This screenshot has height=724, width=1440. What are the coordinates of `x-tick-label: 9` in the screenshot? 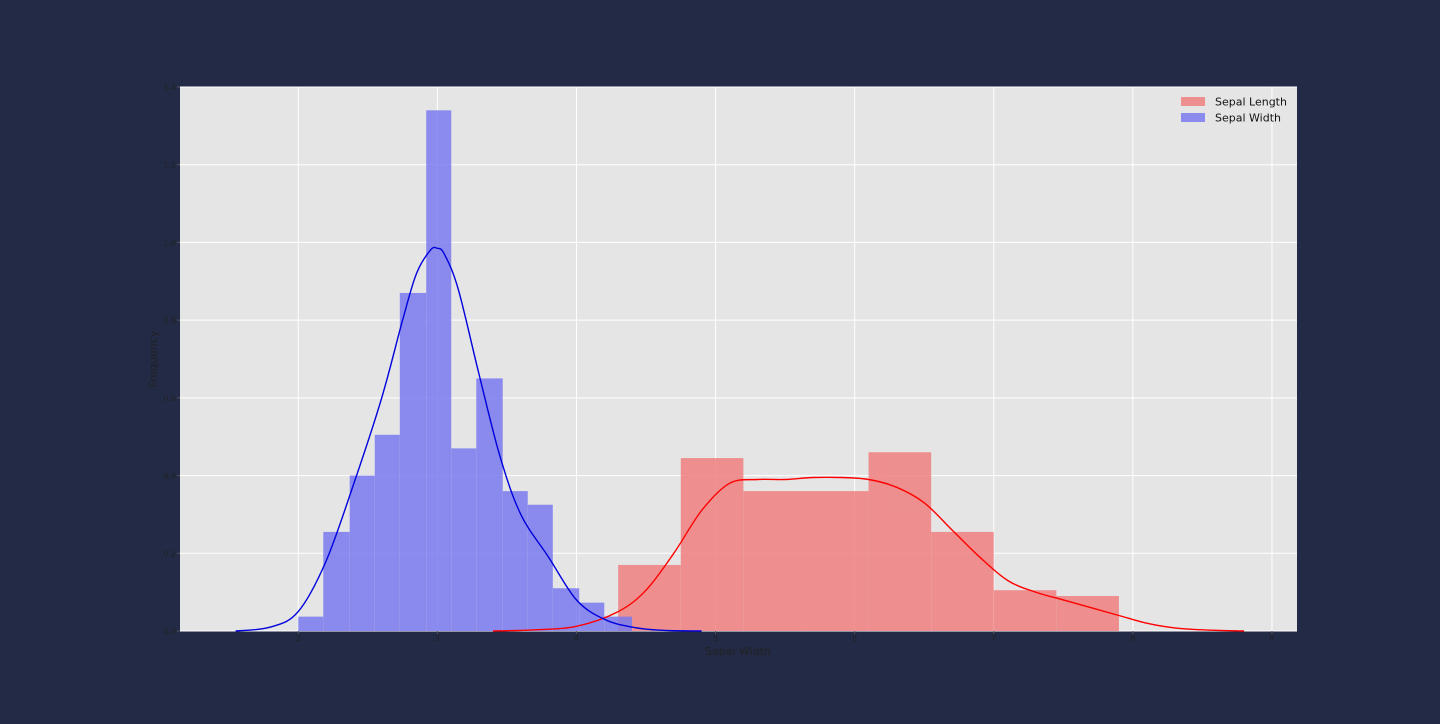 It's located at (1271, 638).